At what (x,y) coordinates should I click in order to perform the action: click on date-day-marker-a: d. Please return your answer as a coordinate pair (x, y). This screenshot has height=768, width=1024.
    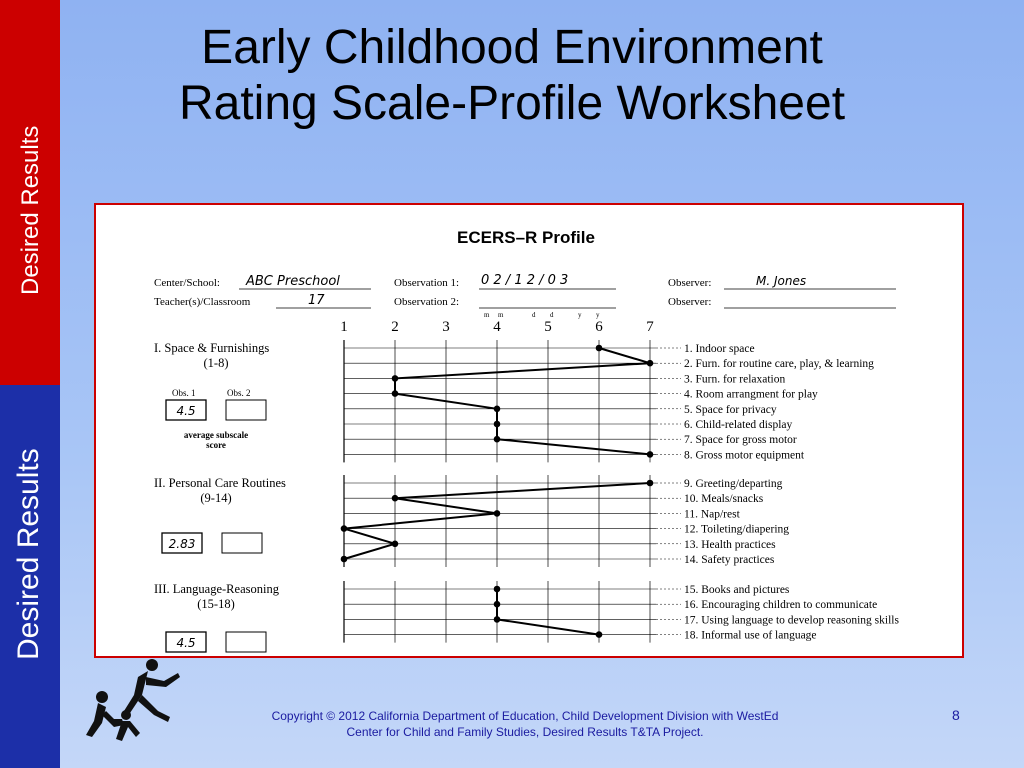
    Looking at the image, I should click on (534, 315).